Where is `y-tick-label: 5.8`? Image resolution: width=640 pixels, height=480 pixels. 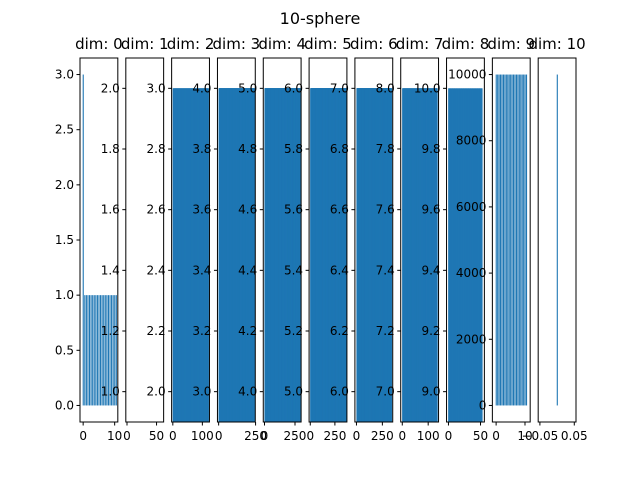 y-tick-label: 5.8 is located at coordinates (293, 149).